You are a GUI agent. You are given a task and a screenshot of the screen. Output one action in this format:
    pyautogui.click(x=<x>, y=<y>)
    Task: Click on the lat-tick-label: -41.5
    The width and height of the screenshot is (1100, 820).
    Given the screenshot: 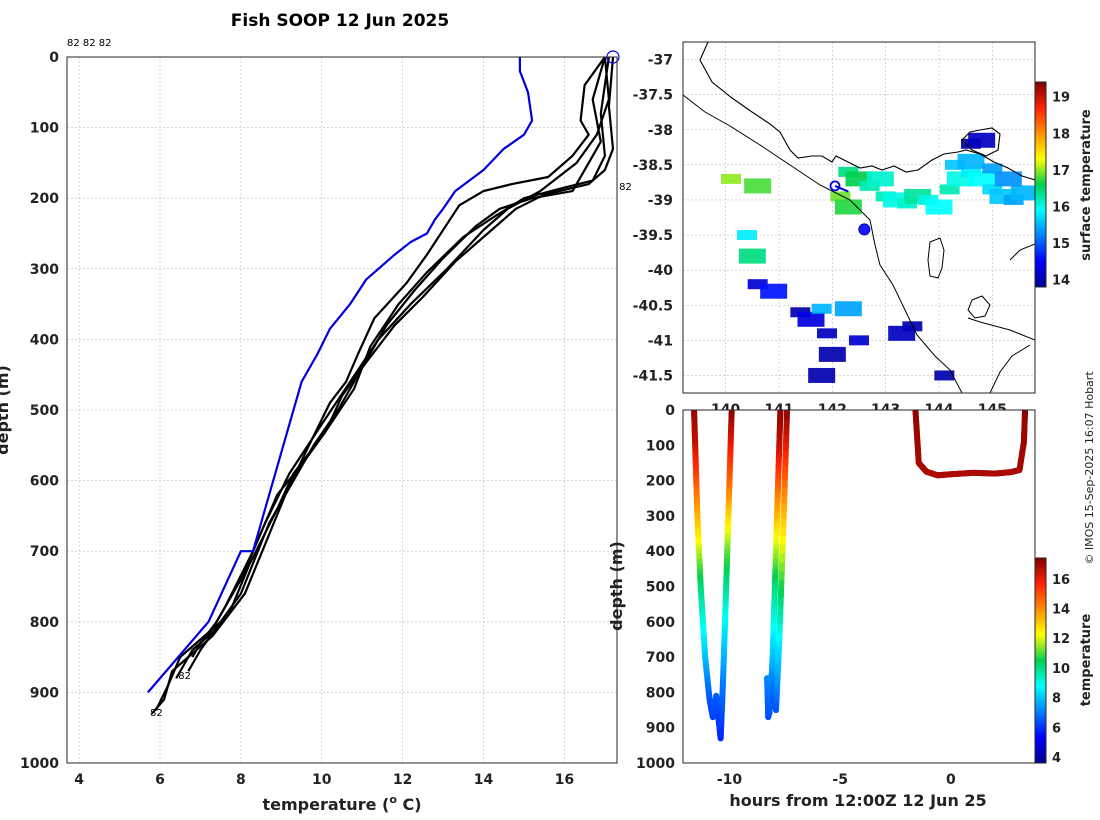 What is the action you would take?
    pyautogui.click(x=653, y=376)
    